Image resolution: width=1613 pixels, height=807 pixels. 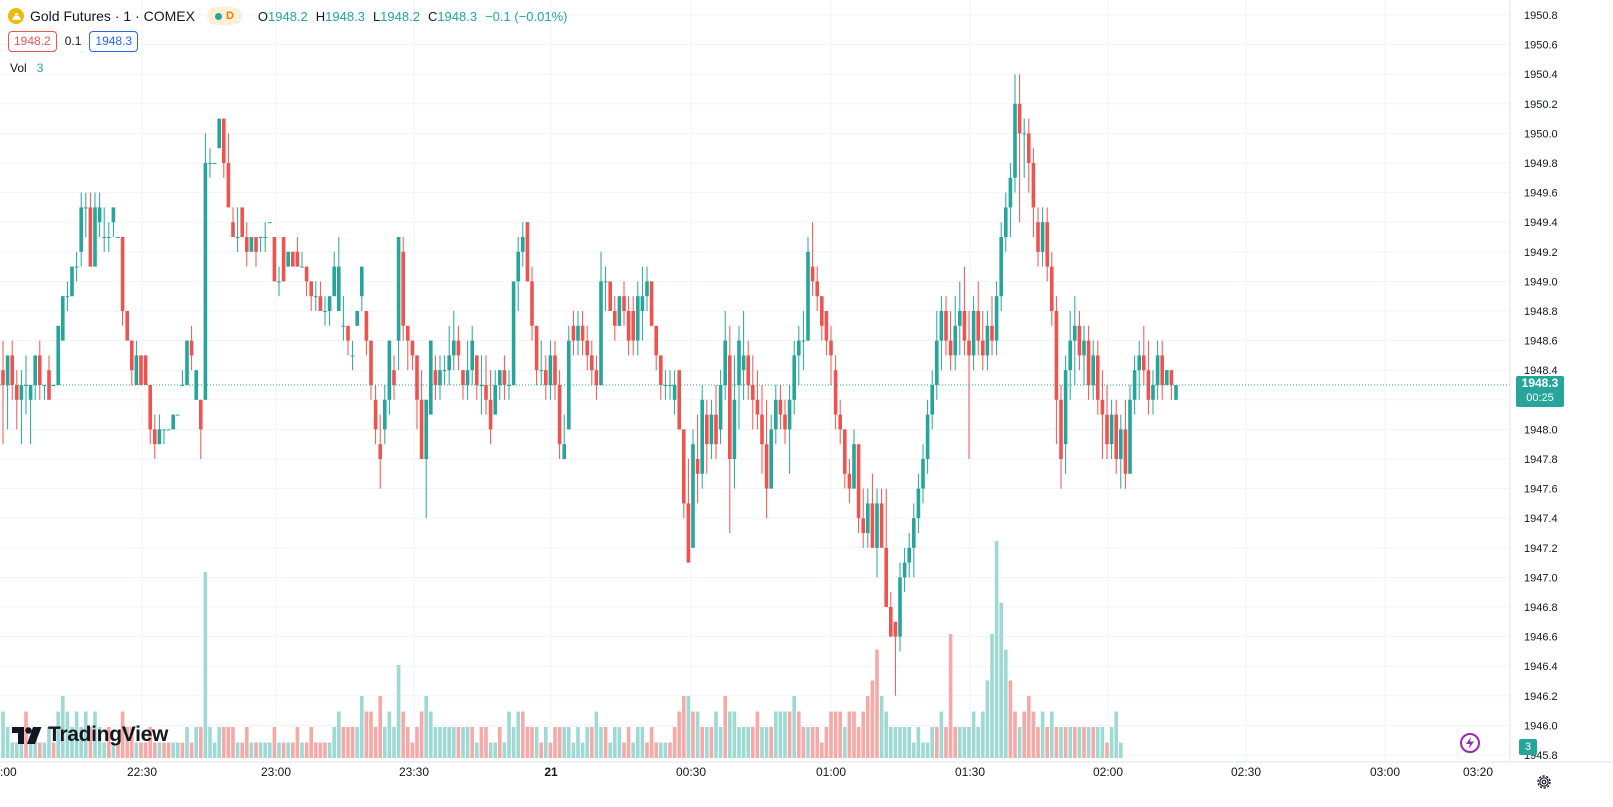 I want to click on tradingview-logo: TradingView, so click(x=90, y=735).